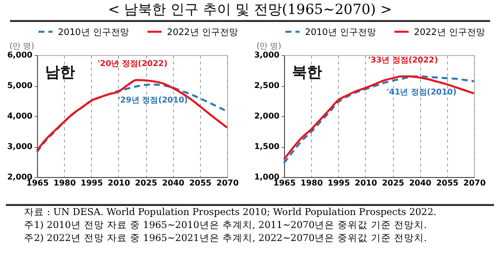 The width and height of the screenshot is (500, 267). What do you see at coordinates (226, 225) in the screenshot?
I see `text: 주1) 2010년 전망 자료 중 1965~2010년은 추계치, 2011~2070년은 중위값 기준 전망치.` at bounding box center [226, 225].